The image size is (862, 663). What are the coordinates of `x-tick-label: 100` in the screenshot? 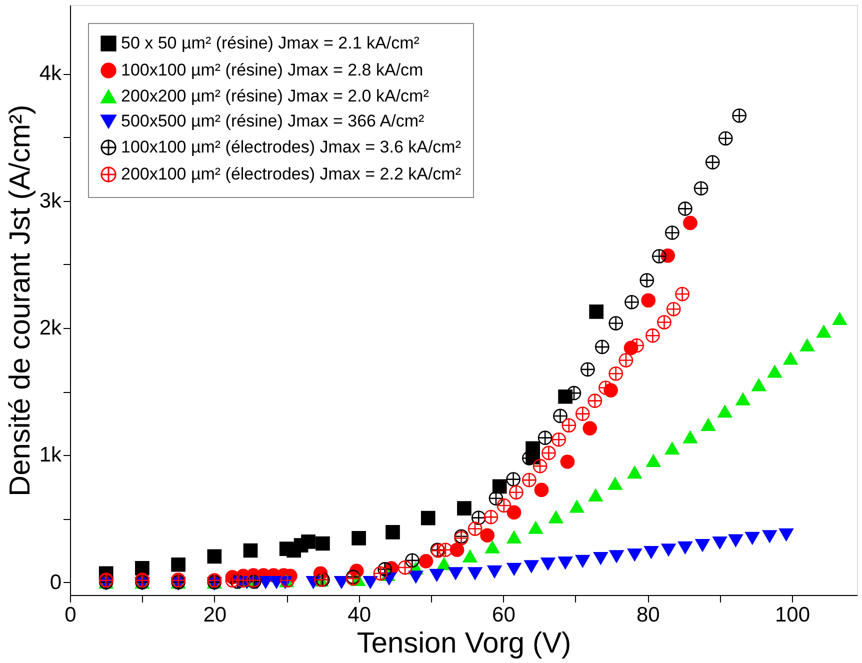 It's located at (792, 615).